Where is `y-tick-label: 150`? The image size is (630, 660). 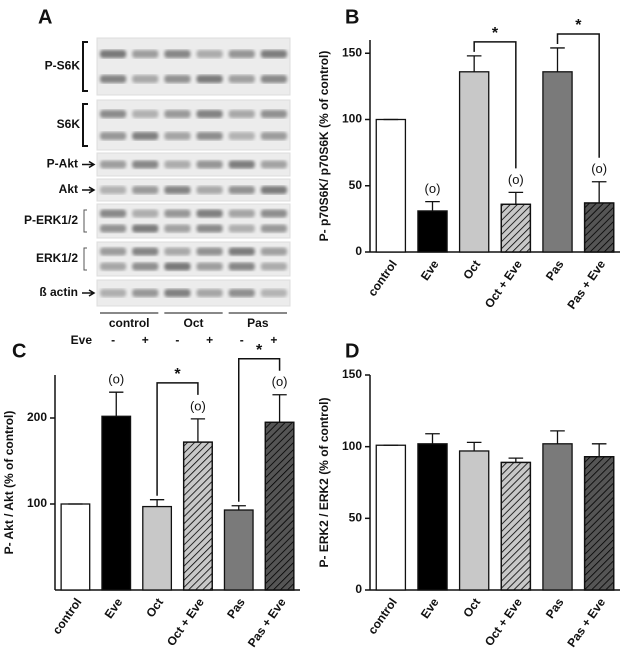 y-tick-label: 150 is located at coordinates (352, 52).